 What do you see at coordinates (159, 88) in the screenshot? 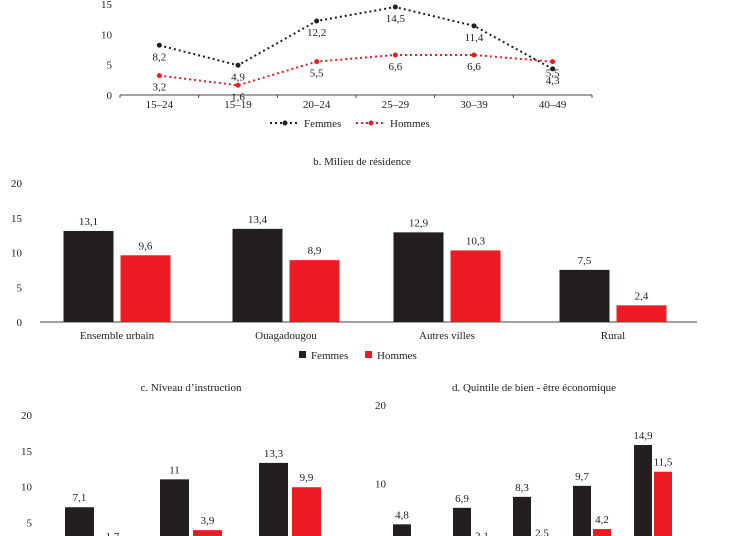
I see `data-label: 3,2` at bounding box center [159, 88].